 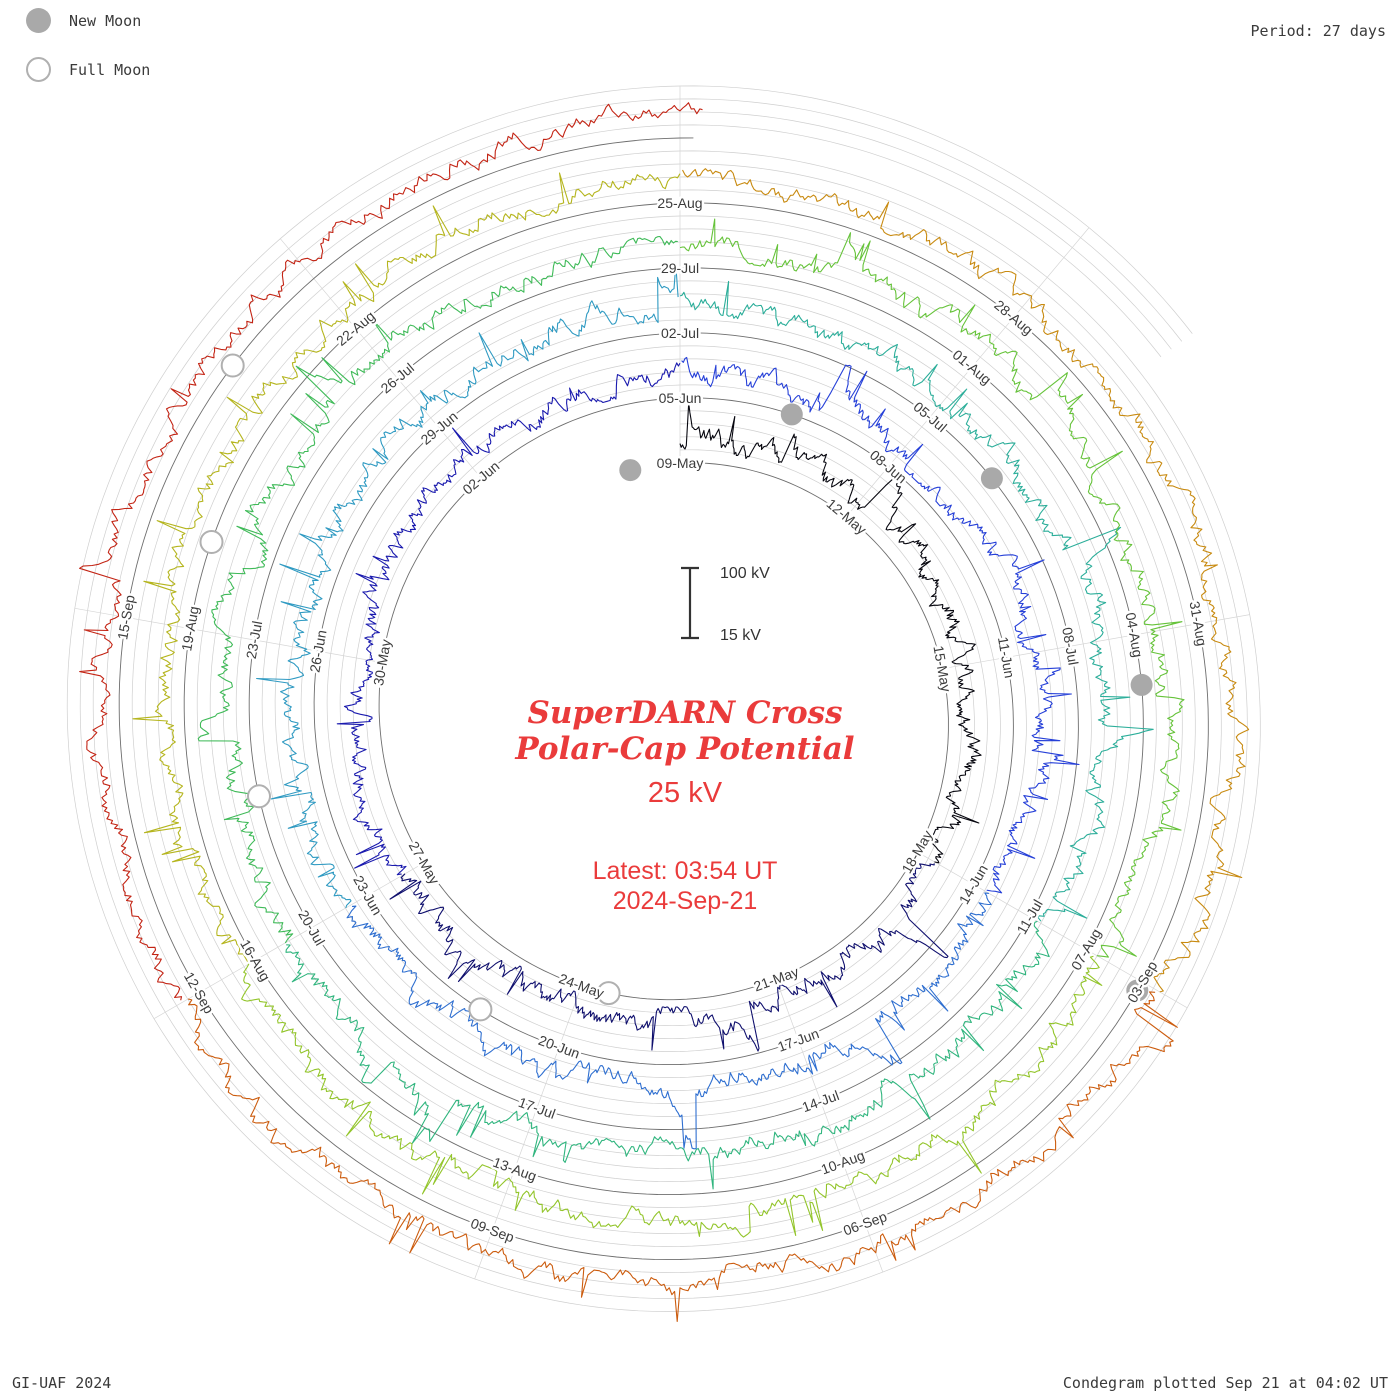 What do you see at coordinates (317, 651) in the screenshot?
I see `date-label: 26-Jun` at bounding box center [317, 651].